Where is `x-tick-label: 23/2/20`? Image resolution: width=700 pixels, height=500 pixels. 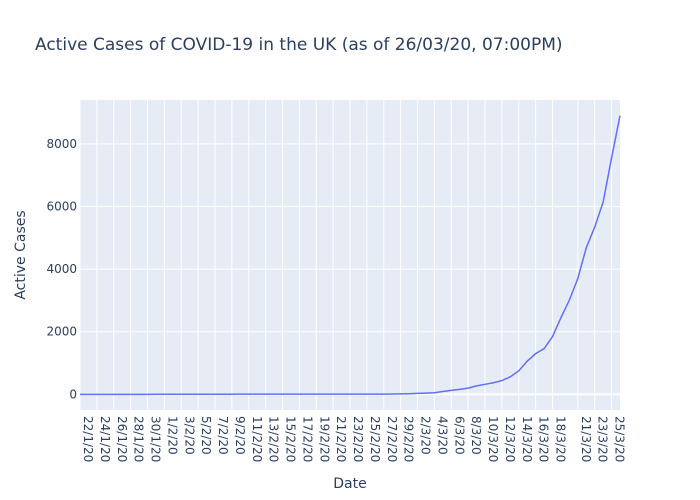
x-tick-label: 23/2/20 is located at coordinates (358, 439).